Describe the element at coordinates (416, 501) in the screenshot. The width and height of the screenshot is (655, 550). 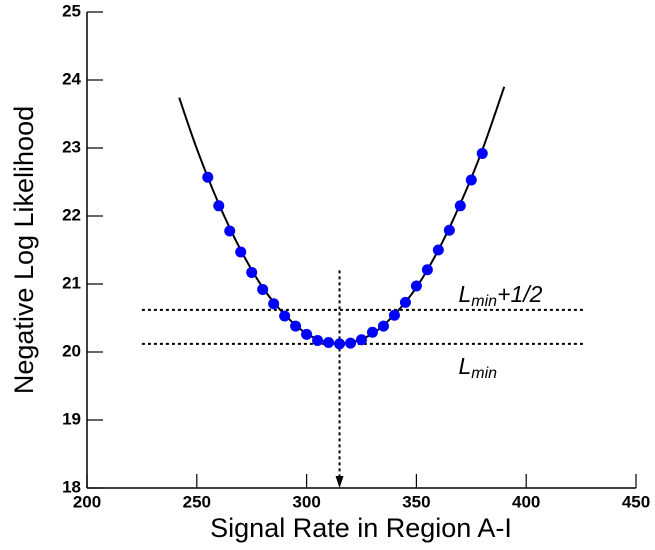
I see `x-tick-label: 350` at that location.